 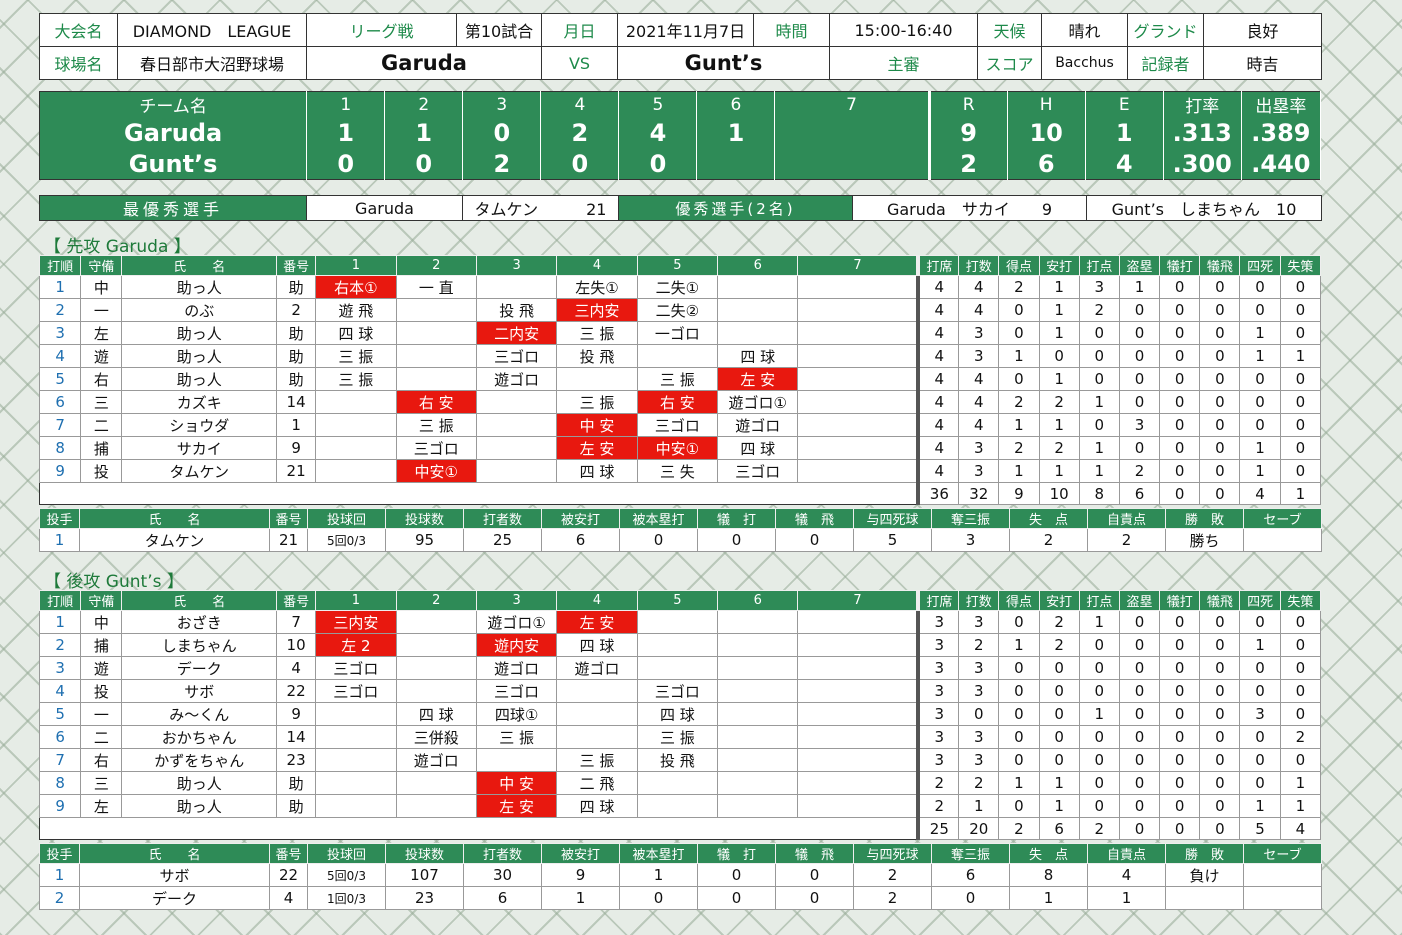 I want to click on top-section-title: 【 先攻 Garuda 】, so click(x=117, y=247).